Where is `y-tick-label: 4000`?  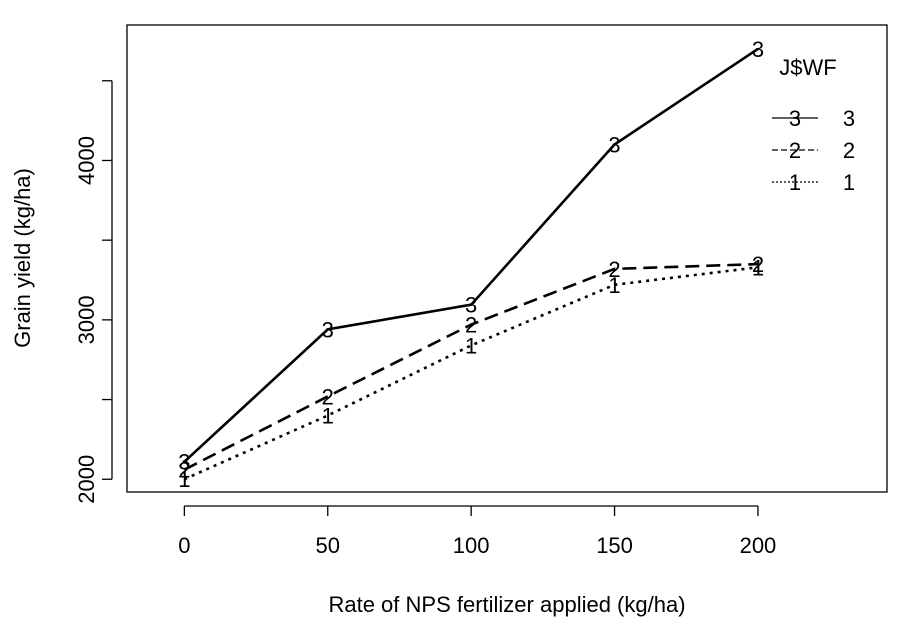 y-tick-label: 4000 is located at coordinates (86, 160).